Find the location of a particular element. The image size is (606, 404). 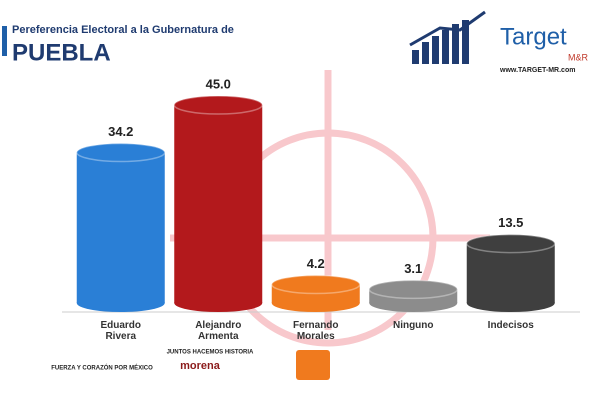

value-label: 4.2 is located at coordinates (316, 263).